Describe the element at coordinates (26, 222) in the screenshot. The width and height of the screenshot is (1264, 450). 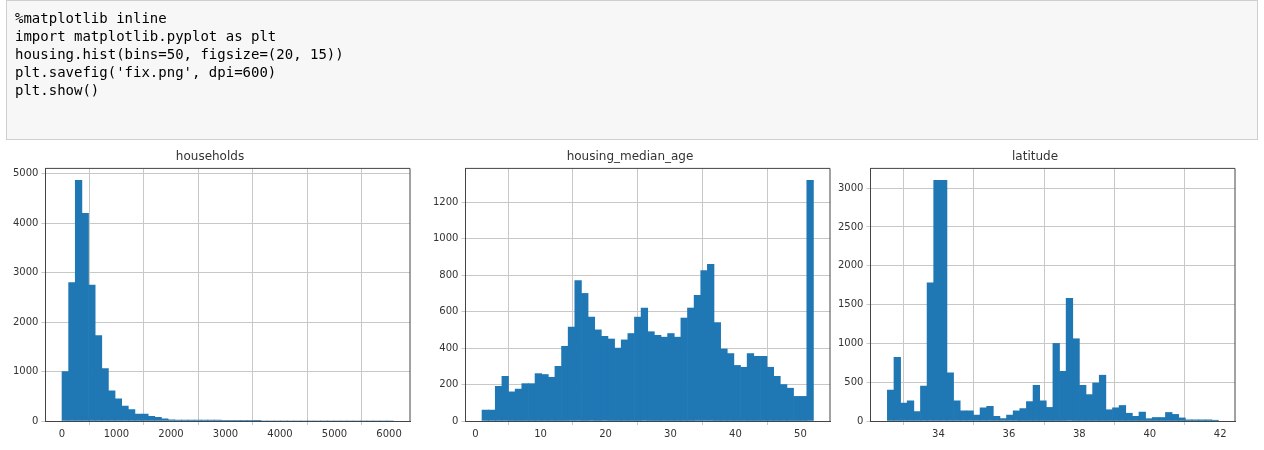
I see `y-tick-label: 4000` at that location.